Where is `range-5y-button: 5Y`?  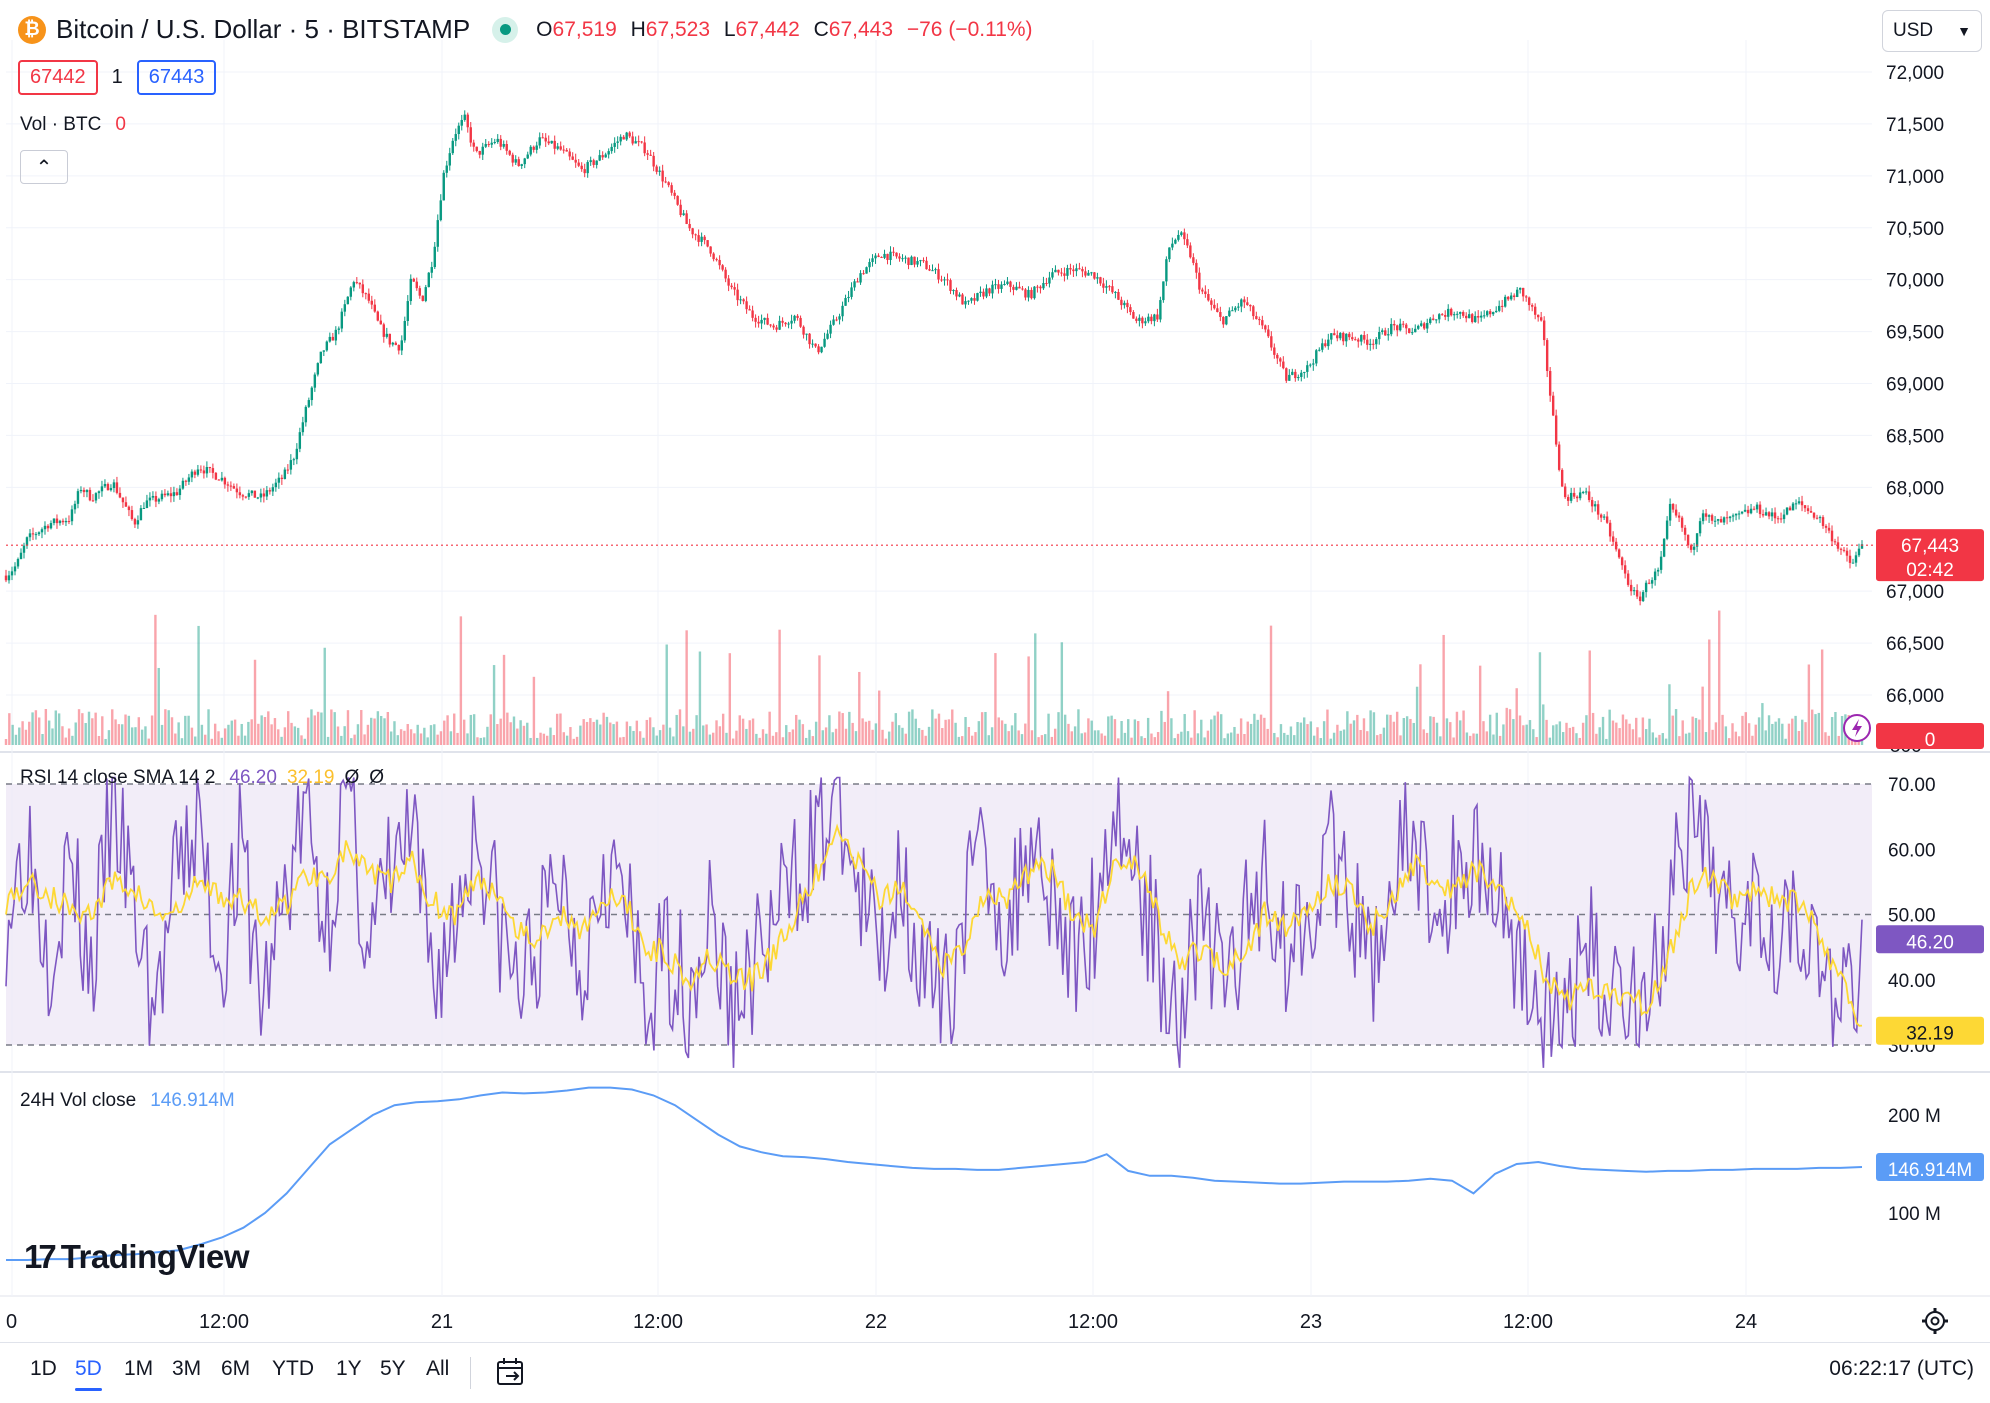
range-5y-button: 5Y is located at coordinates (393, 1368).